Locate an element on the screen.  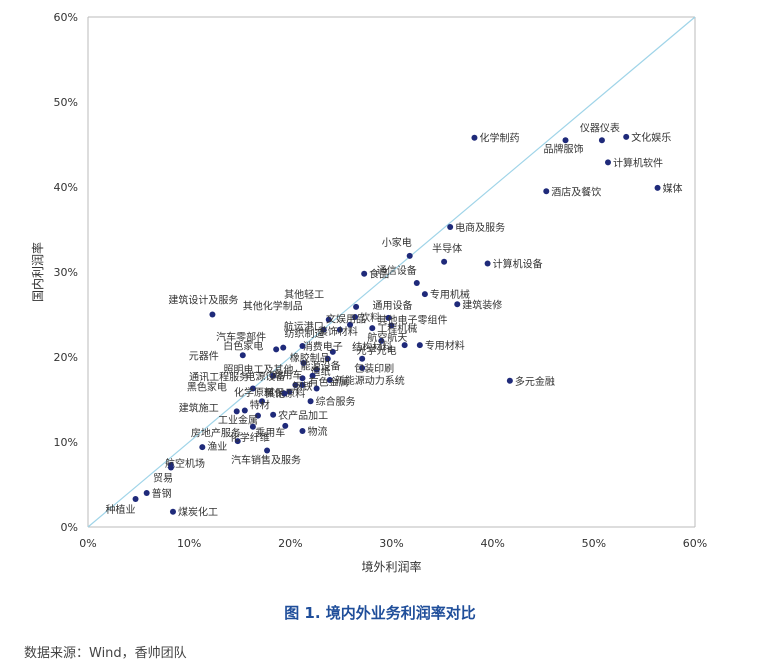
data-point-label: 品牌服饰 is located at coordinates (564, 148).